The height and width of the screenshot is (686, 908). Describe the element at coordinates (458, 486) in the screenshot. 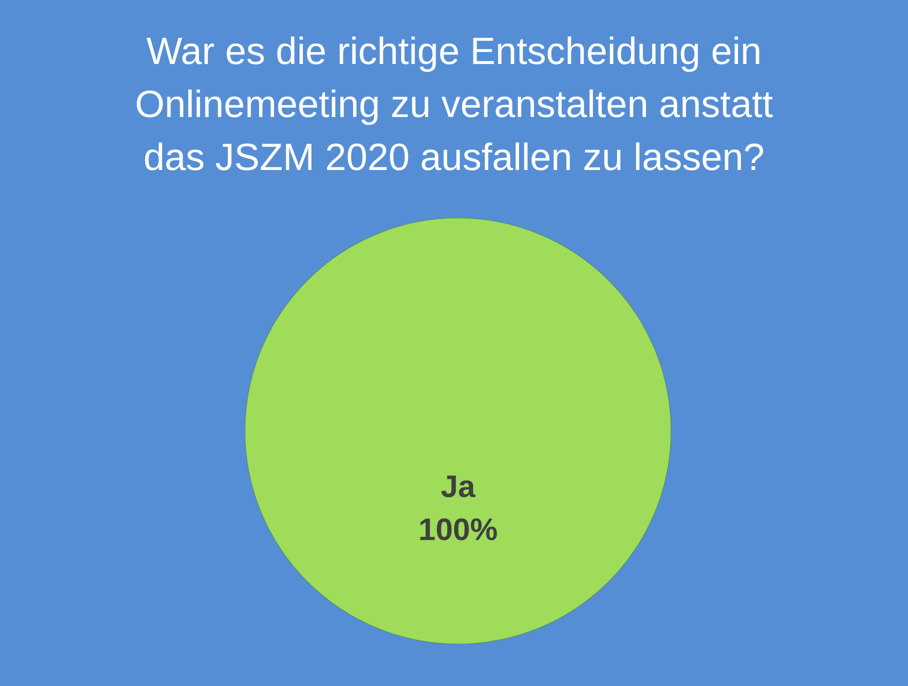

I see `slice-label: Ja` at that location.